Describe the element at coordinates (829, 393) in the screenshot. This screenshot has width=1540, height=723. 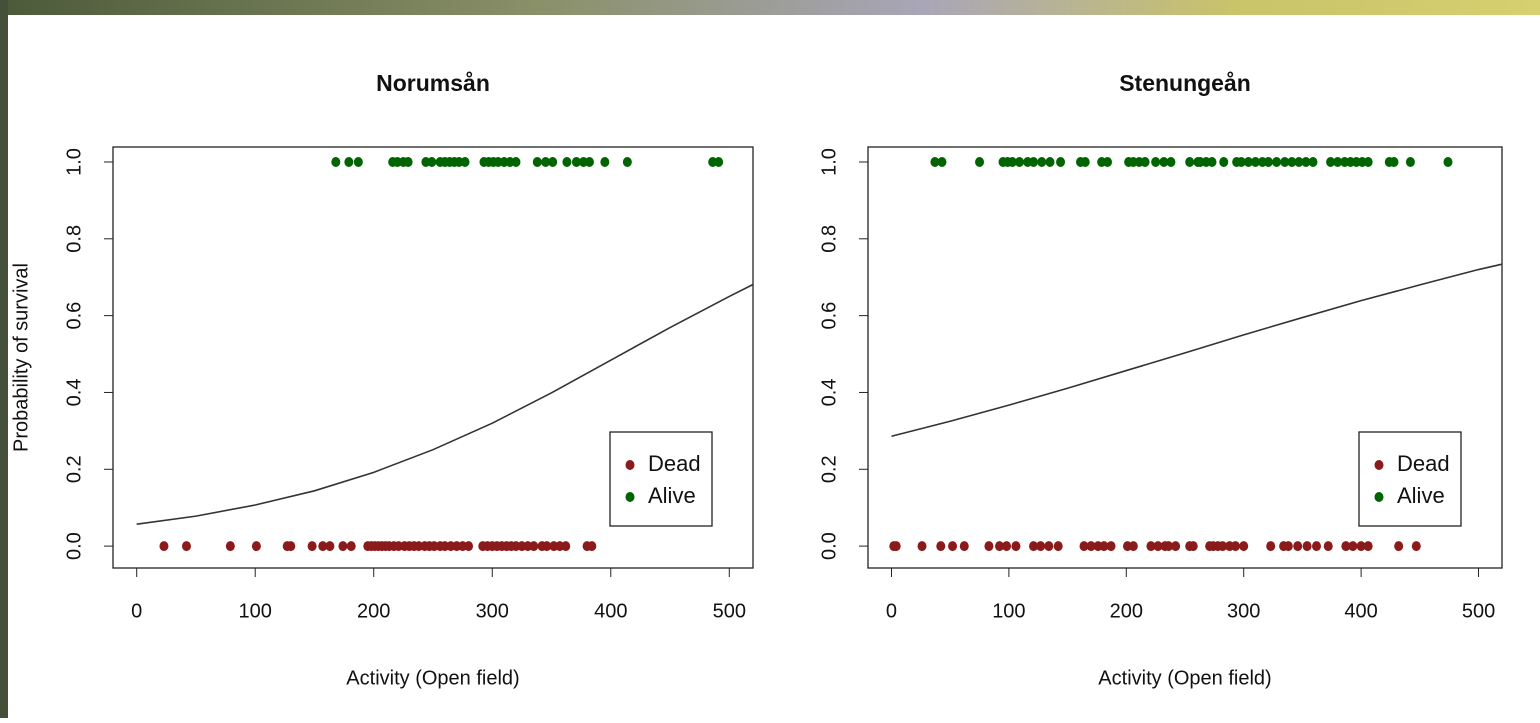
I see `y-tick-label: 0.4` at that location.